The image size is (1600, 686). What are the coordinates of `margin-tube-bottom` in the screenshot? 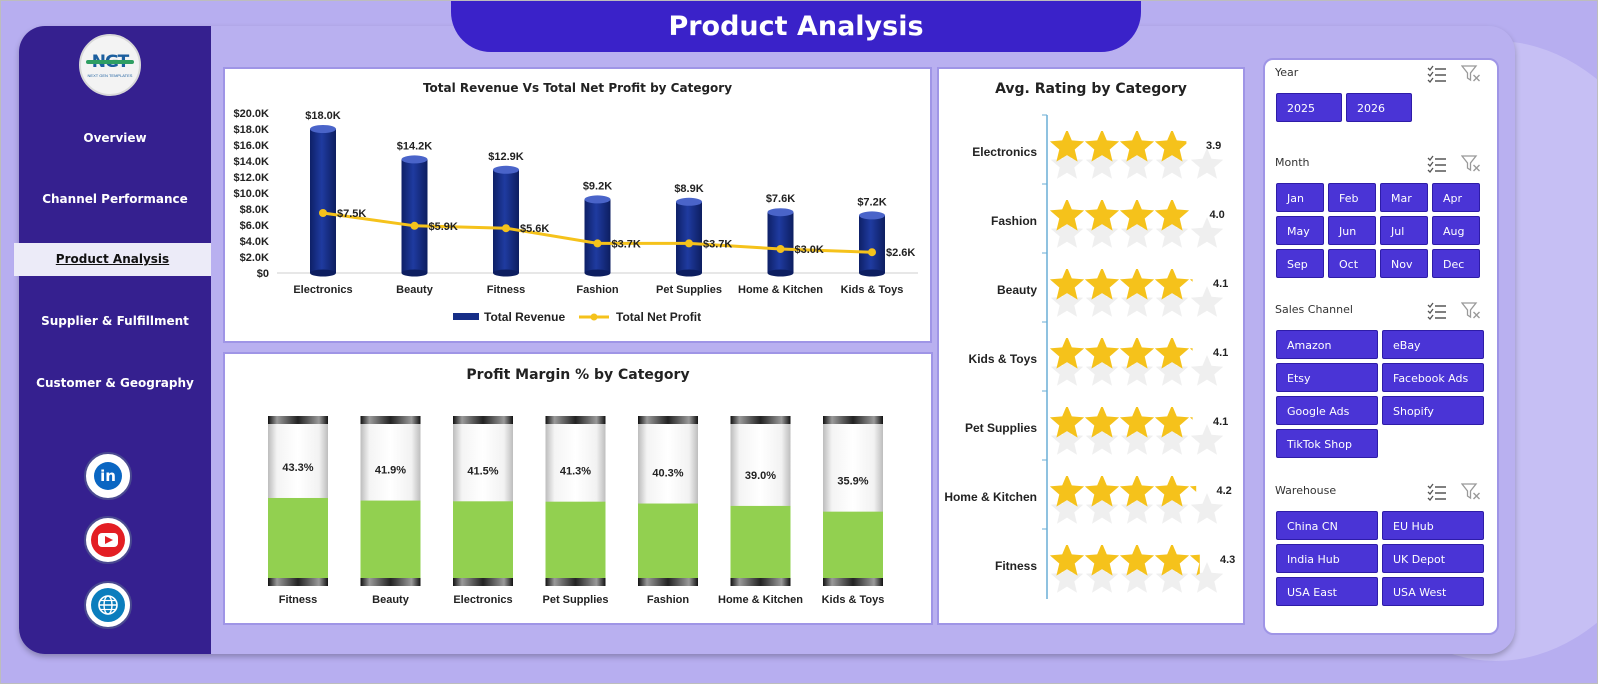 It's located at (853, 582).